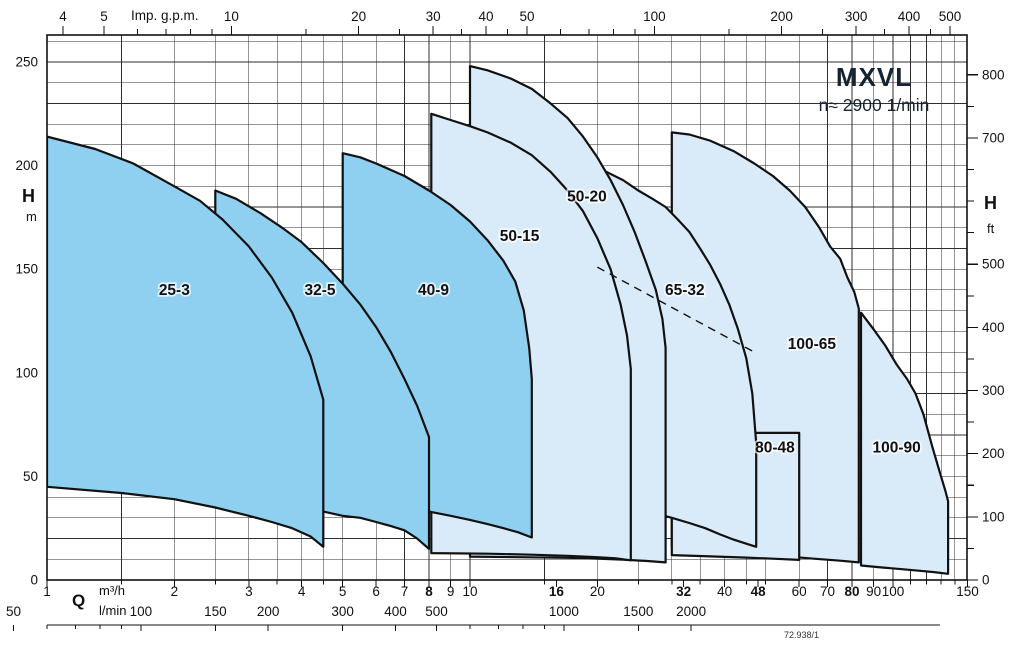 This screenshot has height=653, width=1028. I want to click on tick-label: 7, so click(405, 591).